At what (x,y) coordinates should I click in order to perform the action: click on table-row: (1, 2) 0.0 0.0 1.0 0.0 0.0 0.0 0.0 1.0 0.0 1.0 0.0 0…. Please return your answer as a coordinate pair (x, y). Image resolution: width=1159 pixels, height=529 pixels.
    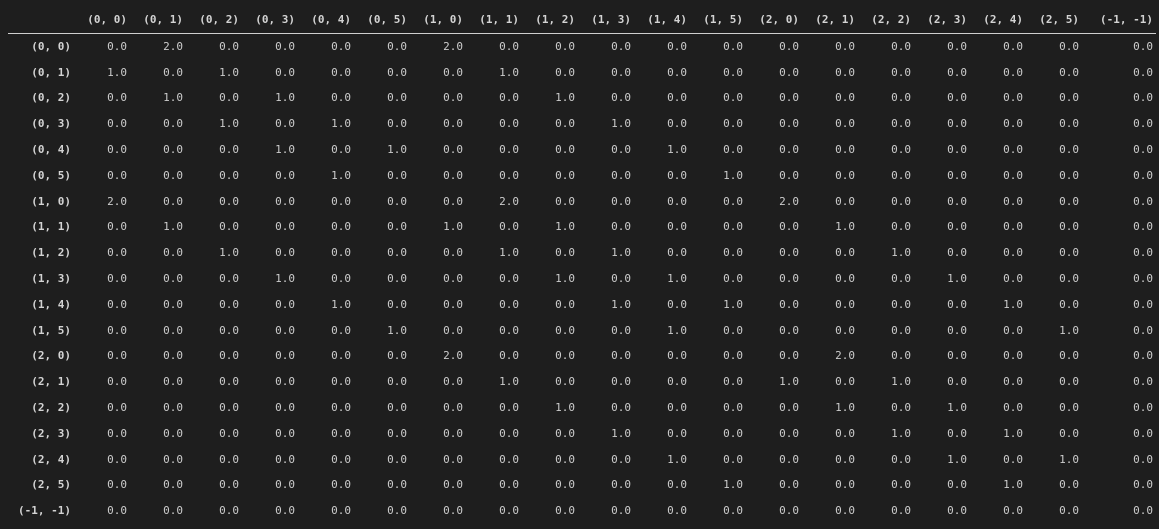
    Looking at the image, I should click on (582, 253).